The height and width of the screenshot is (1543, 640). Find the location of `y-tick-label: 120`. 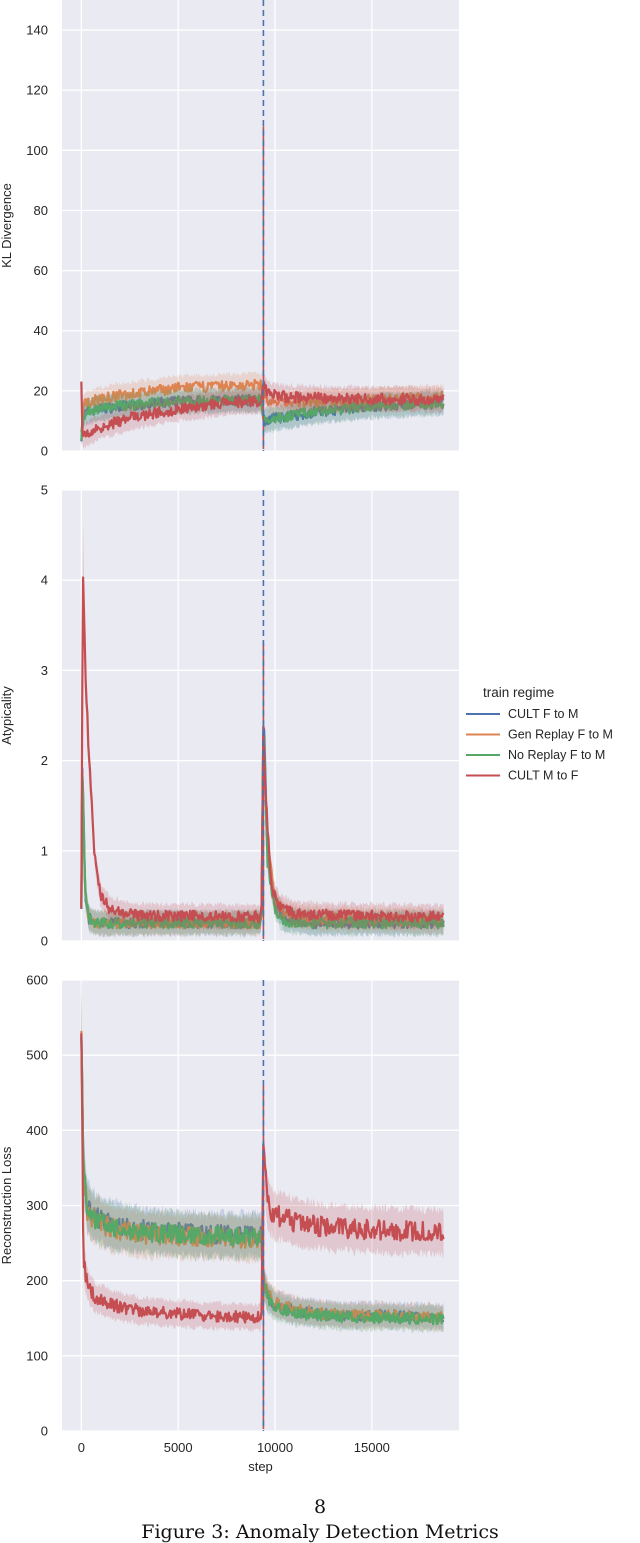

y-tick-label: 120 is located at coordinates (37, 90).